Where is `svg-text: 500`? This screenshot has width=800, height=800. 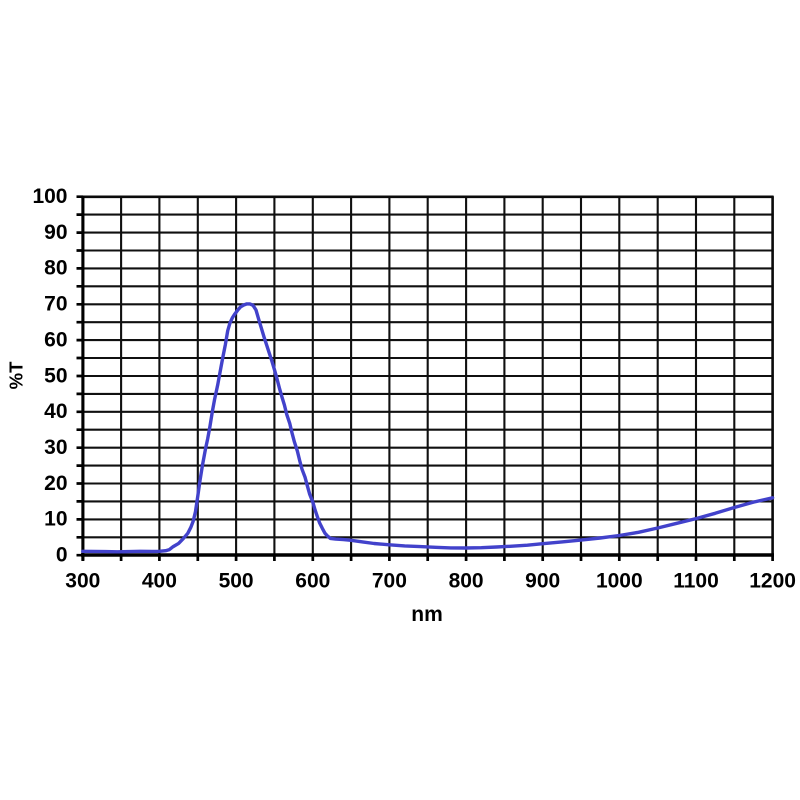
svg-text: 500 is located at coordinates (236, 581).